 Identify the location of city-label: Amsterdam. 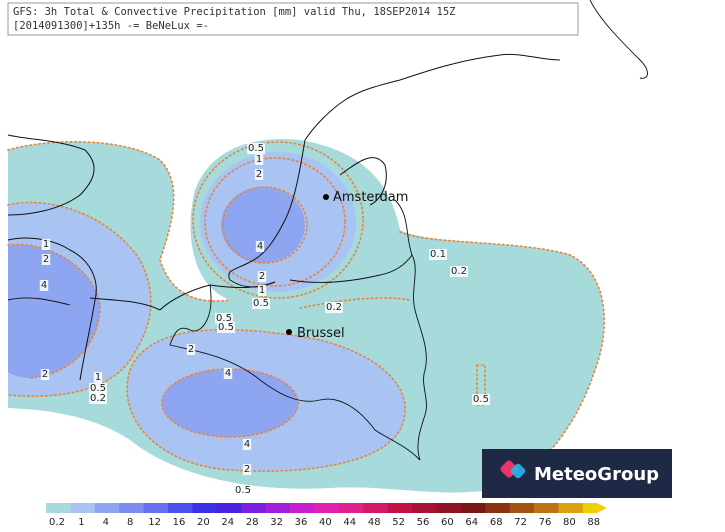
(370, 197).